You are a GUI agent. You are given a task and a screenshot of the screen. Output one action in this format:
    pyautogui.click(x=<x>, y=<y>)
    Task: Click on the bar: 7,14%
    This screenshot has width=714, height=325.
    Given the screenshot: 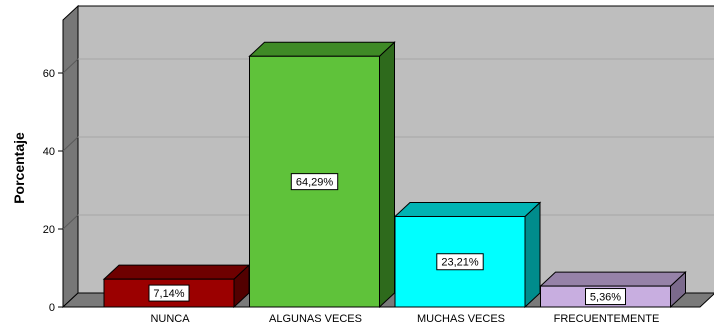 What is the action you would take?
    pyautogui.click(x=176, y=286)
    